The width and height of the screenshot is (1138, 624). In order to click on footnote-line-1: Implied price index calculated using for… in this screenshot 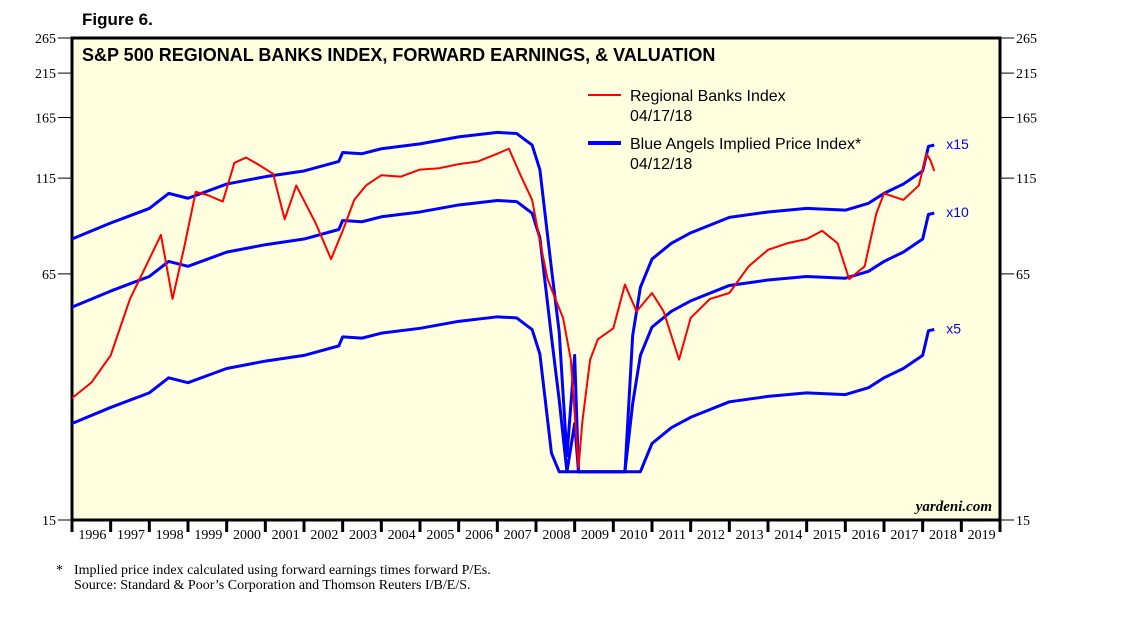, I will do `click(282, 570)`.